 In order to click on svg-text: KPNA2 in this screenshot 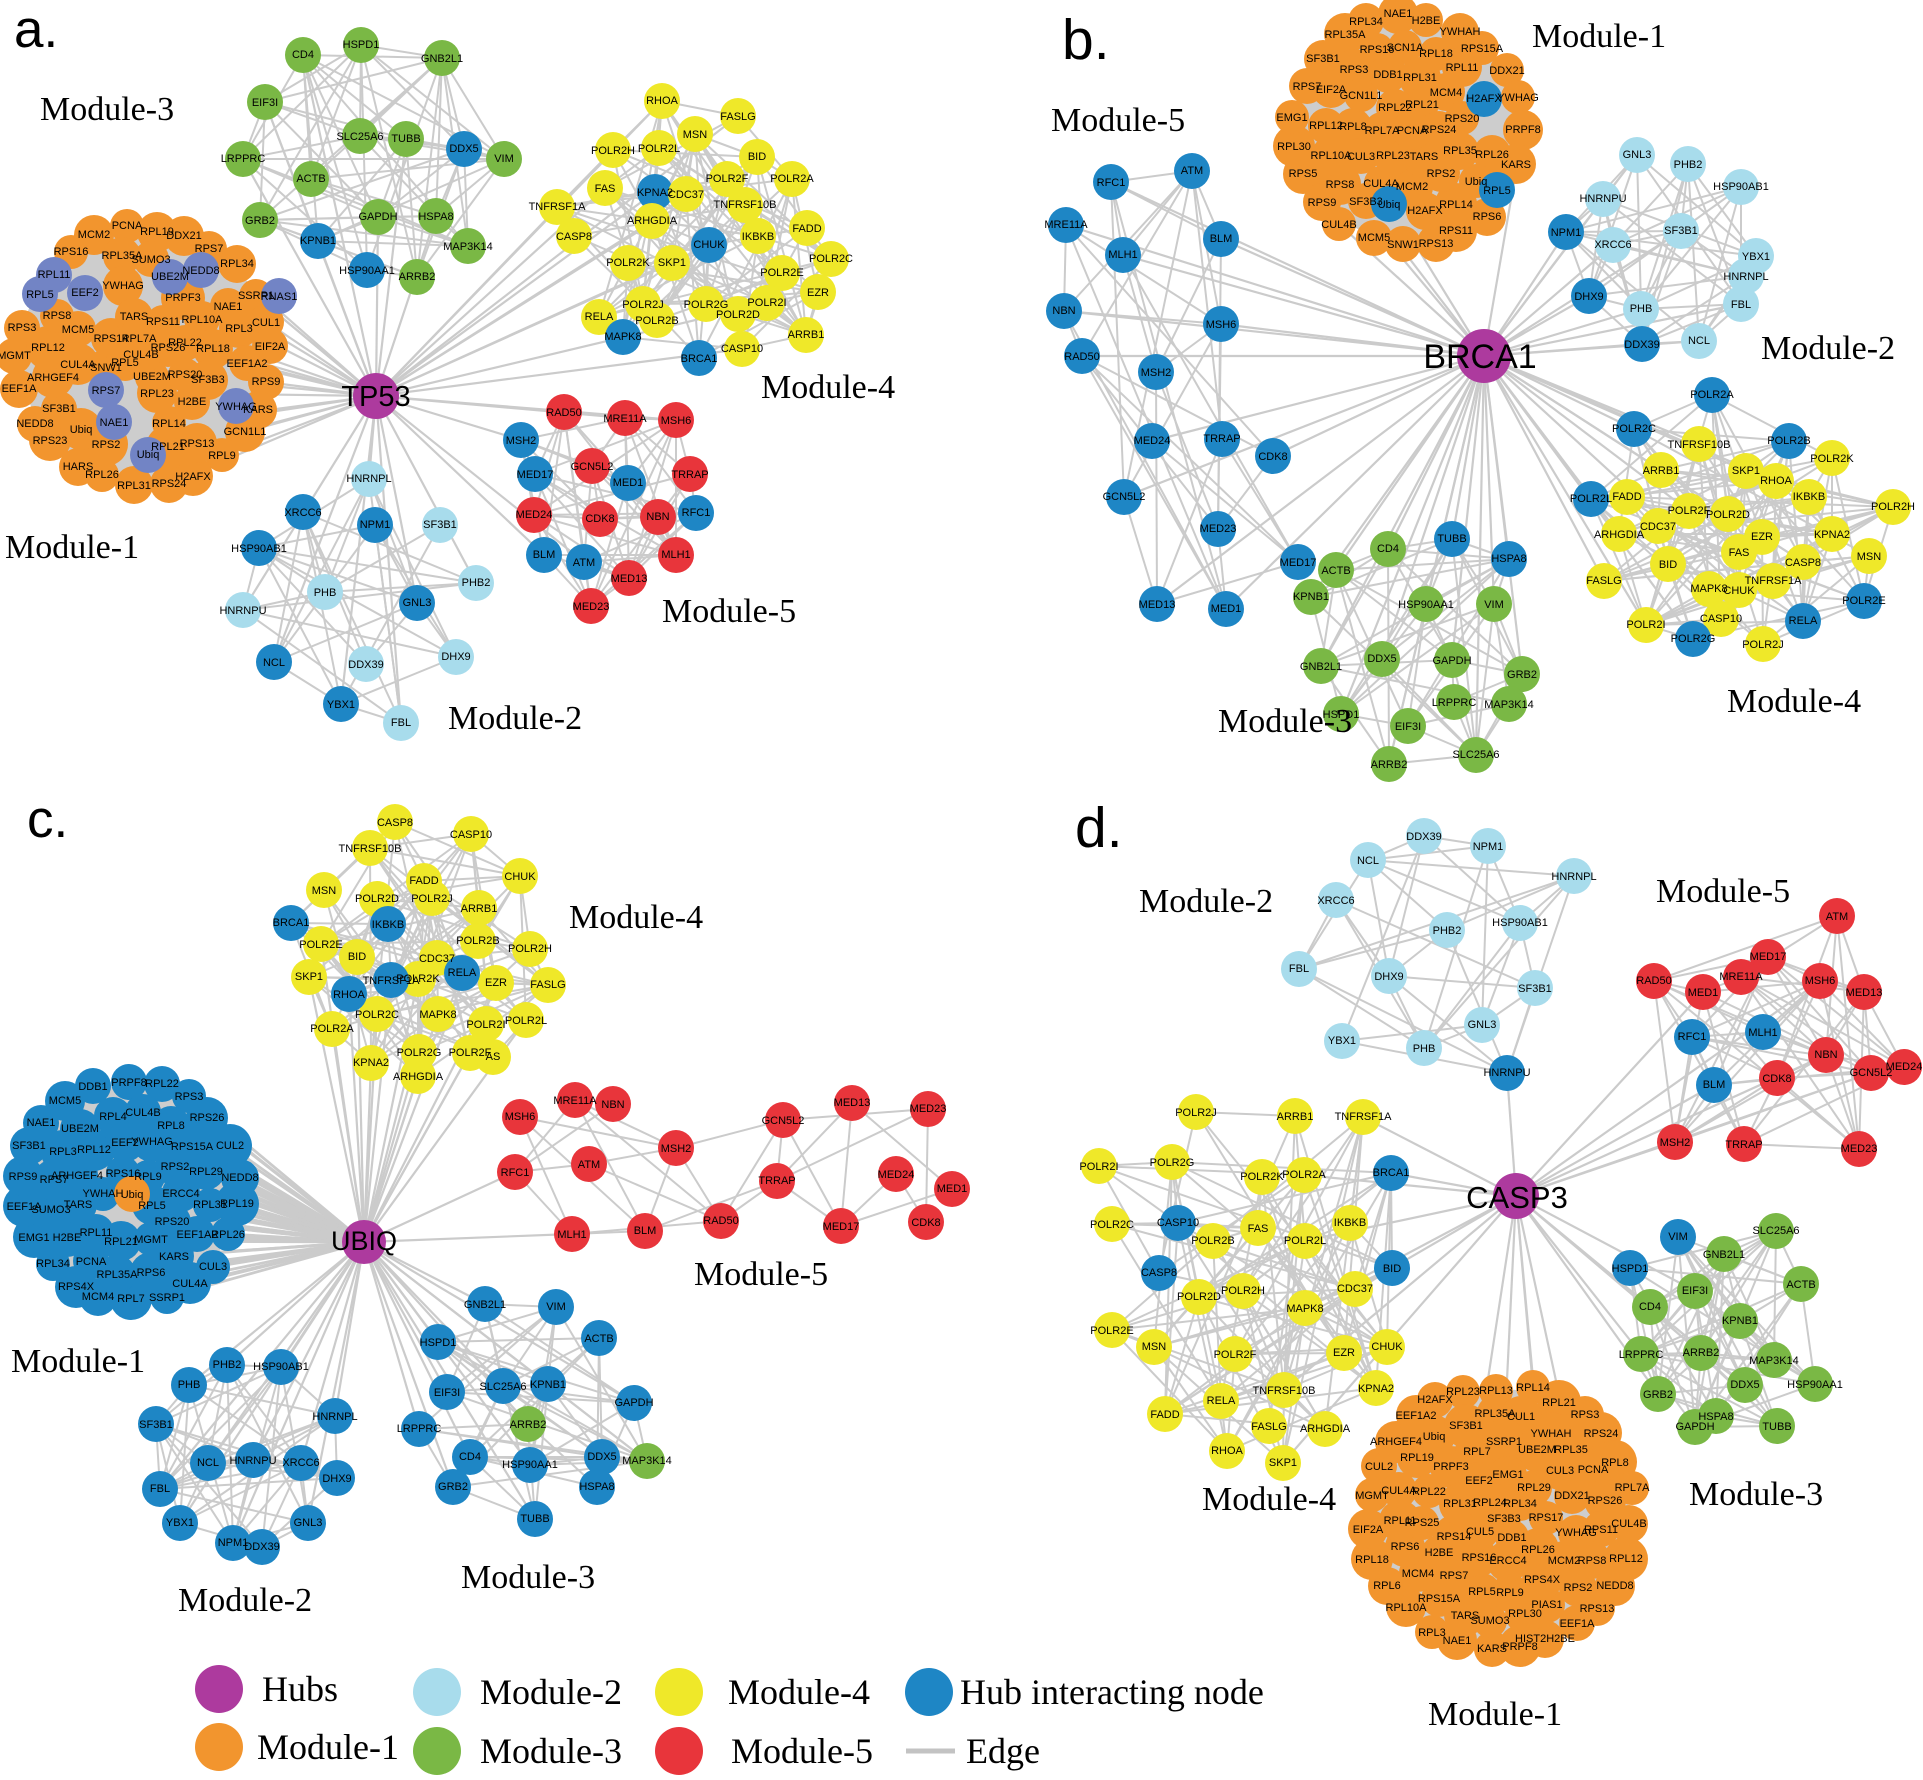, I will do `click(1376, 1389)`.